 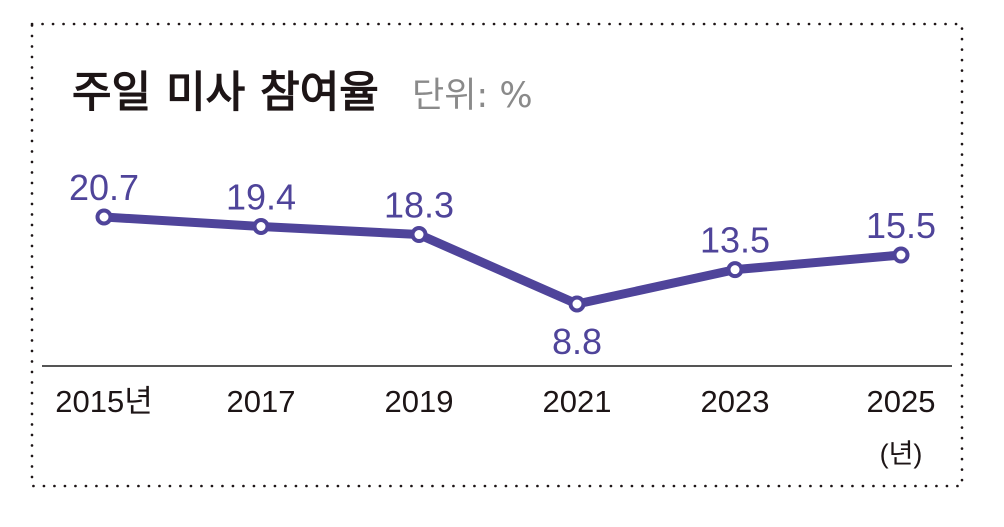 I want to click on data-label-2019: 18.3, so click(x=419, y=205).